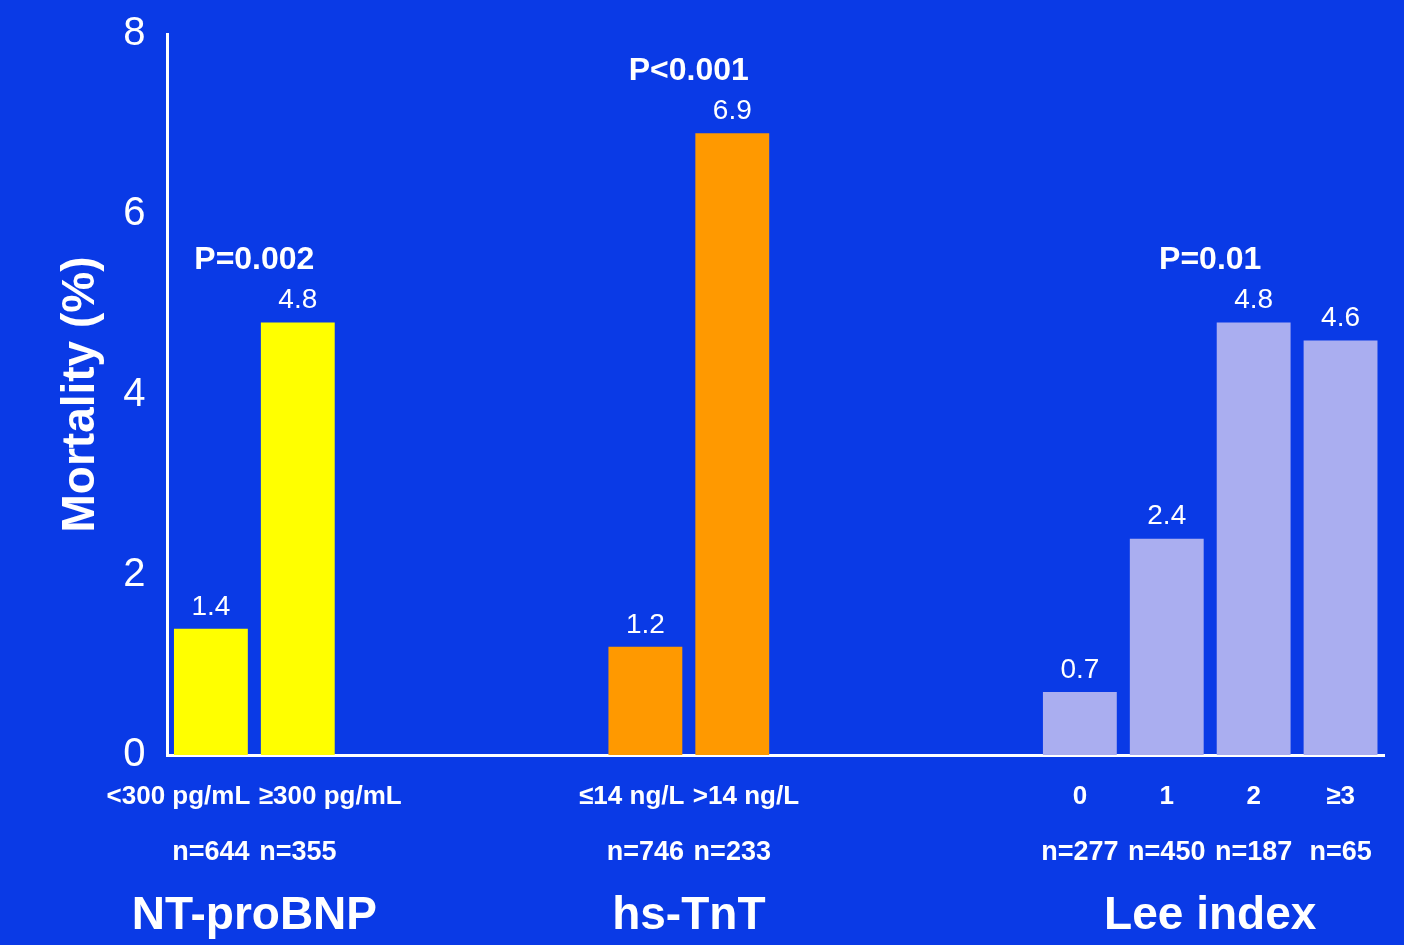  Describe the element at coordinates (645, 623) in the screenshot. I see `data-label: 1.2` at that location.